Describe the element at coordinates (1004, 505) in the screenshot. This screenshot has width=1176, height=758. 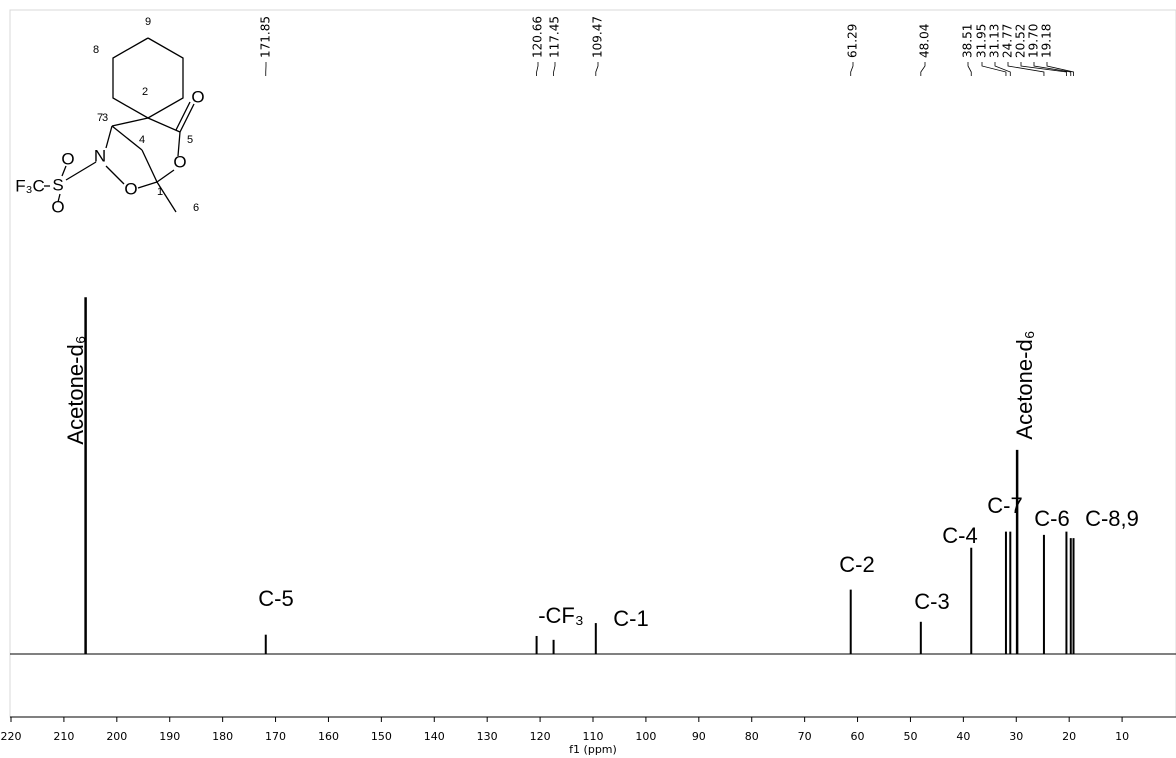
I see `peak-assignment: C-7` at that location.